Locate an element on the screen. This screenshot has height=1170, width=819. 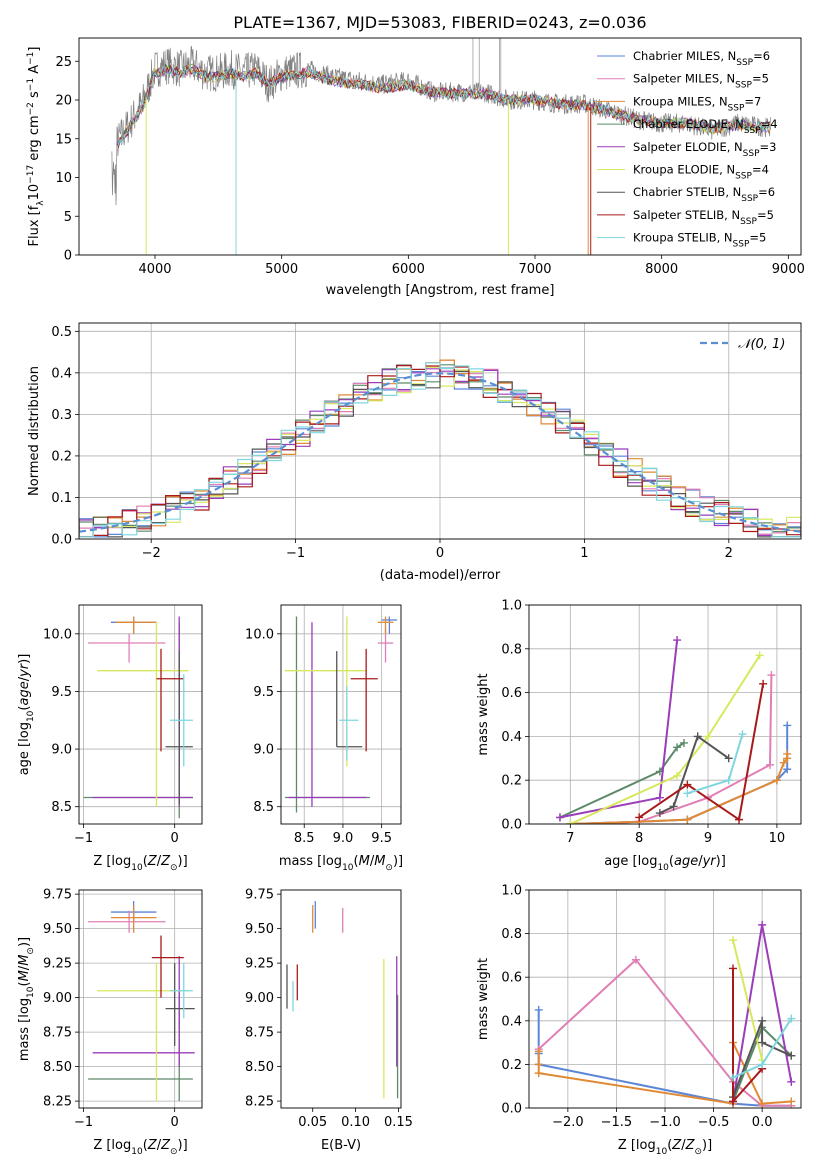
residual-legend-label: 𝒩(0, 1) is located at coordinates (761, 344).